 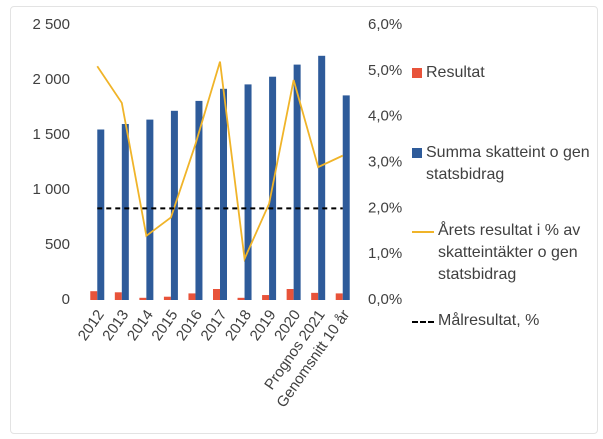 What do you see at coordinates (385, 299) in the screenshot?
I see `y2-tick-label: 0,0%` at bounding box center [385, 299].